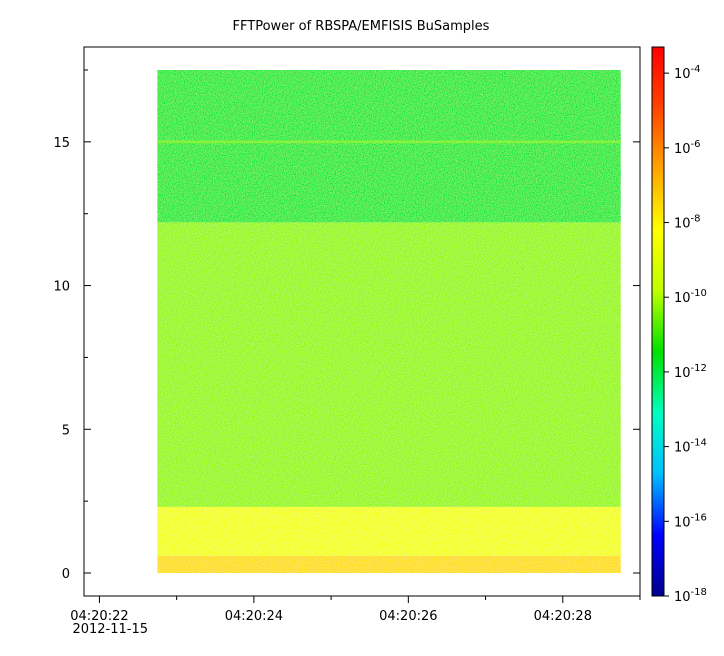 This screenshot has width=724, height=656. Describe the element at coordinates (61, 287) in the screenshot. I see `y-tick-label: 10` at that location.